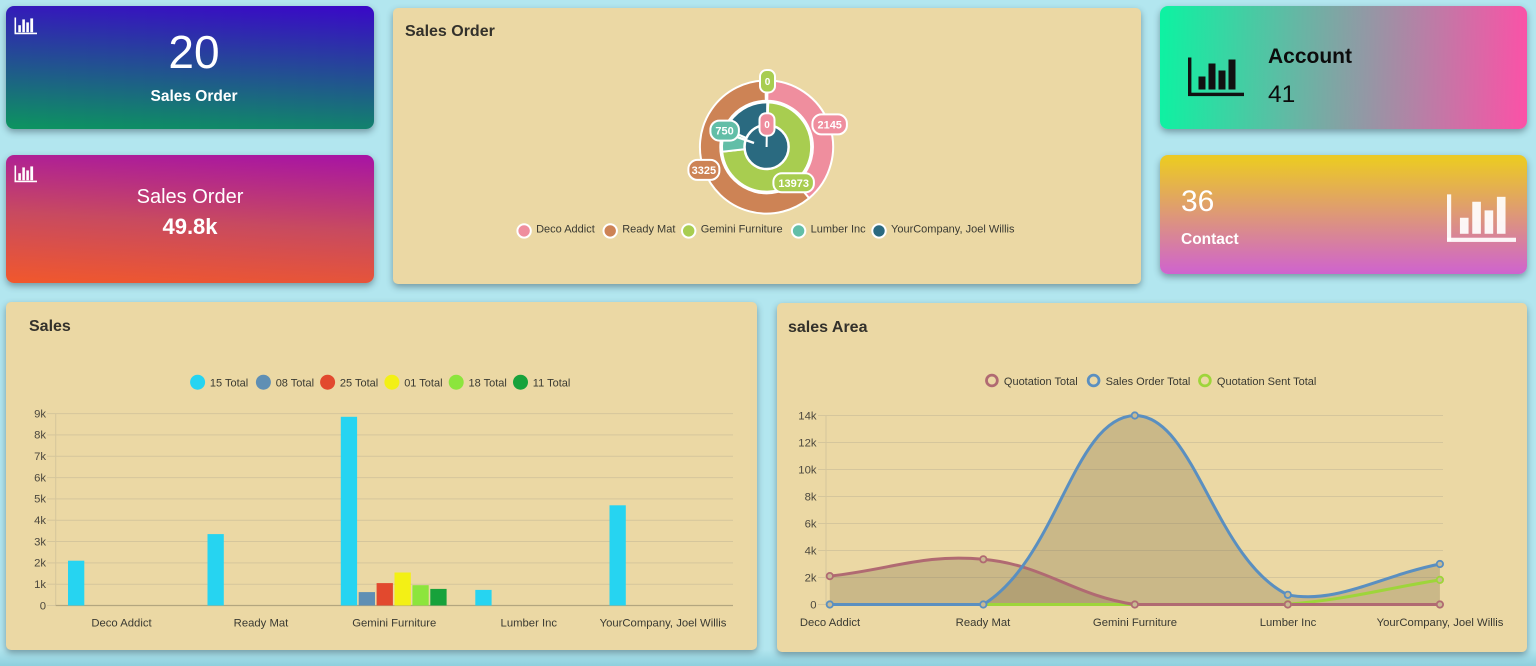  Describe the element at coordinates (295, 384) in the screenshot. I see `svg-text: 08 Total` at that location.